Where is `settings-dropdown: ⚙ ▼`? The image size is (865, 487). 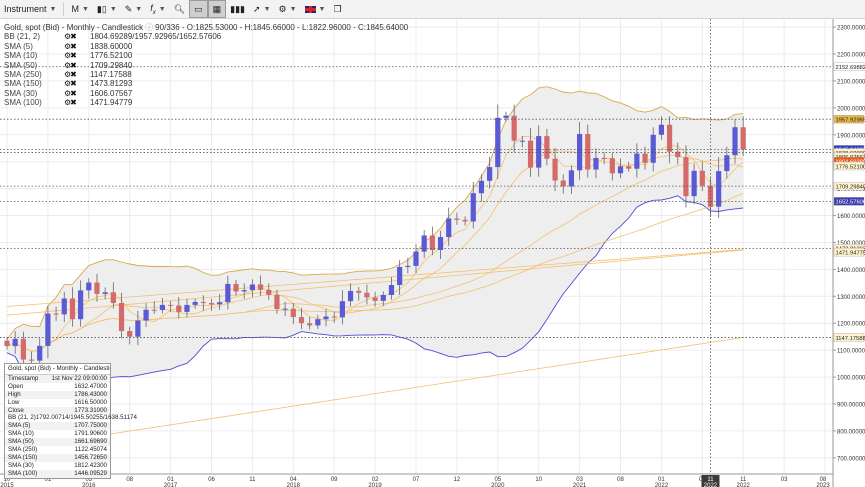 settings-dropdown: ⚙ ▼ is located at coordinates (288, 9).